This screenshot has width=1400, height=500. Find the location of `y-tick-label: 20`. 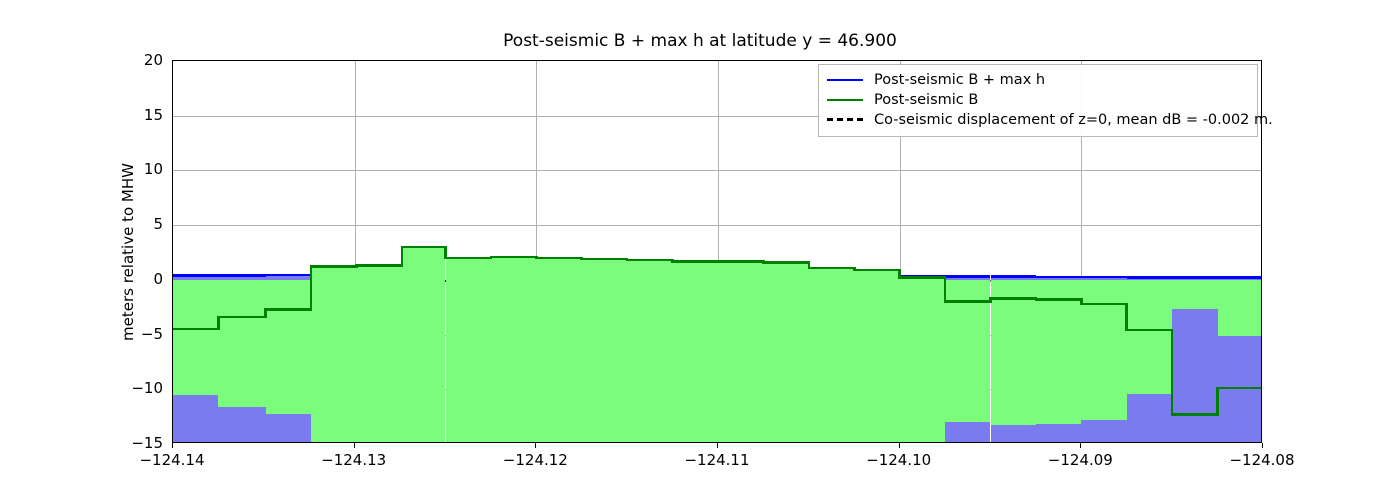

y-tick-label: 20 is located at coordinates (153, 60).